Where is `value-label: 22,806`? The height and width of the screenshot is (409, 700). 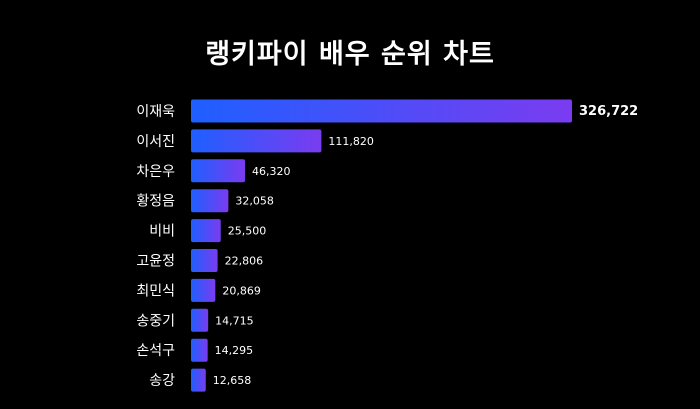 value-label: 22,806 is located at coordinates (244, 261).